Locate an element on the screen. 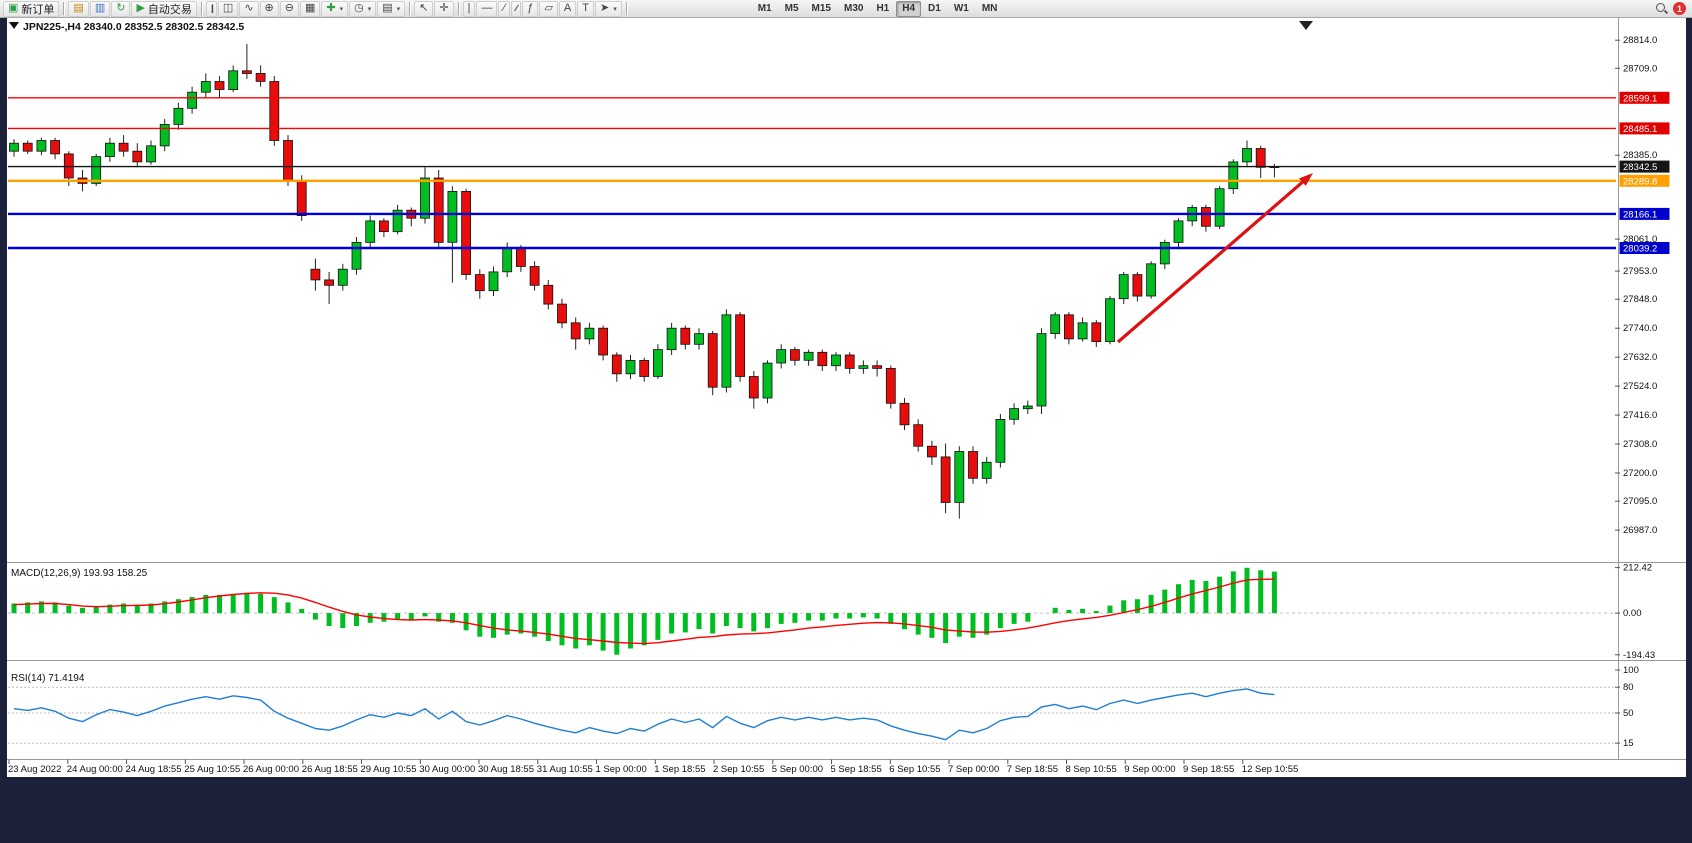 The image size is (1692, 843). shapes-icon: ▱ is located at coordinates (548, 8).